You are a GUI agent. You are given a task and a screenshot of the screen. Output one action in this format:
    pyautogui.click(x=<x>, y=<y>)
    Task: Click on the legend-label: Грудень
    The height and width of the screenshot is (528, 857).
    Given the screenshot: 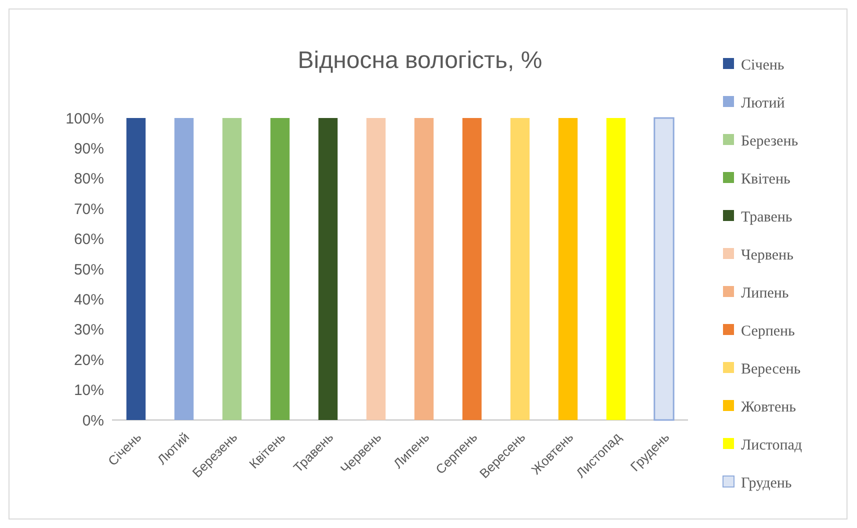 What is the action you would take?
    pyautogui.click(x=766, y=483)
    